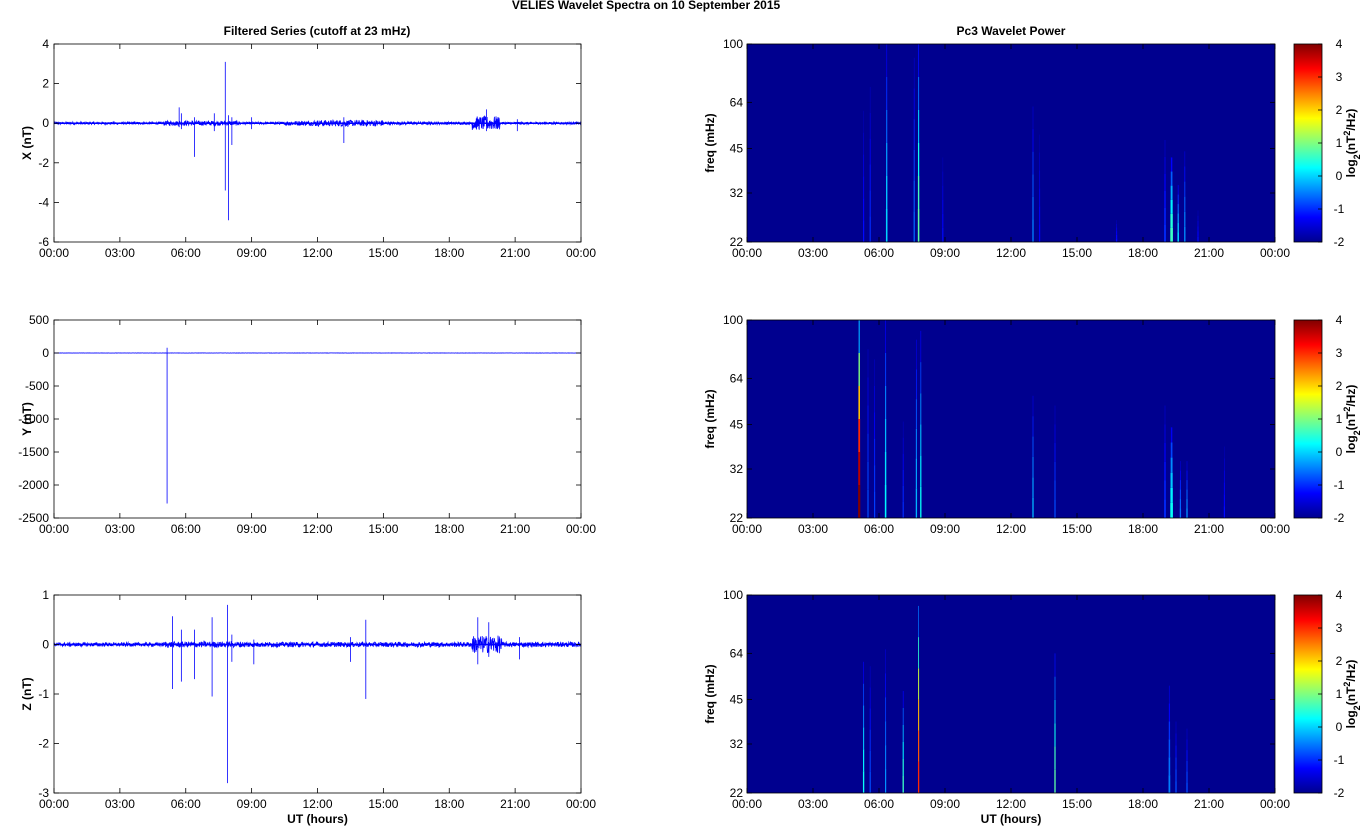 This screenshot has height=827, width=1362. Describe the element at coordinates (733, 44) in the screenshot. I see `y-tick-label: 100` at that location.